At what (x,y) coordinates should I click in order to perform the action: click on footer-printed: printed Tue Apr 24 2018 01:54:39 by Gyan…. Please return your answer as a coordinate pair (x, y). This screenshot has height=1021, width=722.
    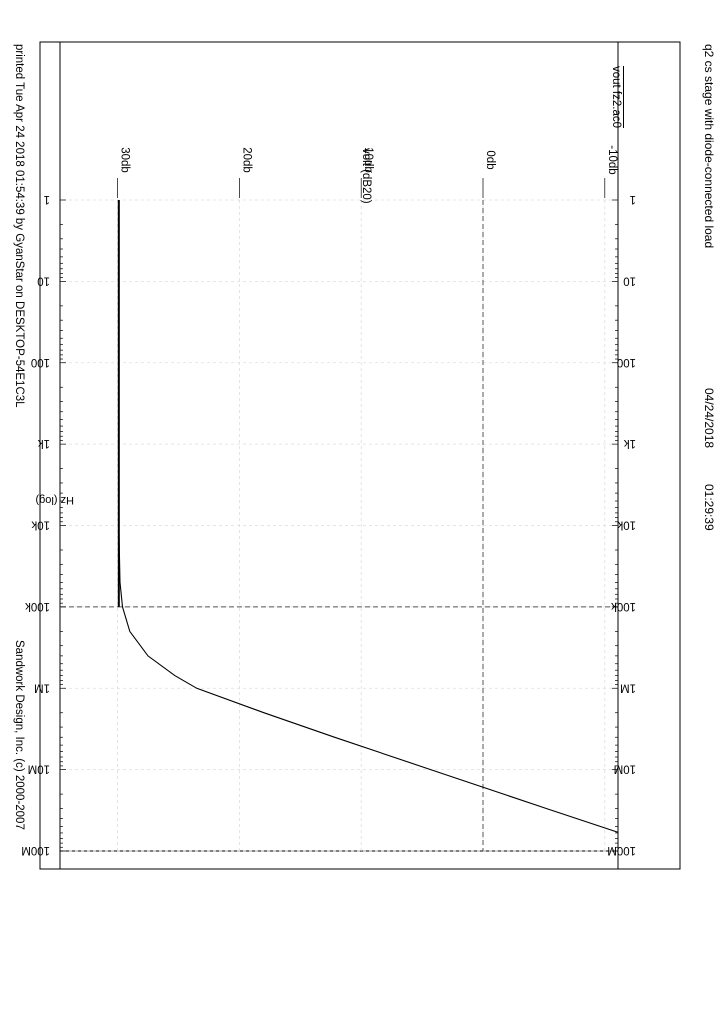
    Looking at the image, I should click on (19, 226).